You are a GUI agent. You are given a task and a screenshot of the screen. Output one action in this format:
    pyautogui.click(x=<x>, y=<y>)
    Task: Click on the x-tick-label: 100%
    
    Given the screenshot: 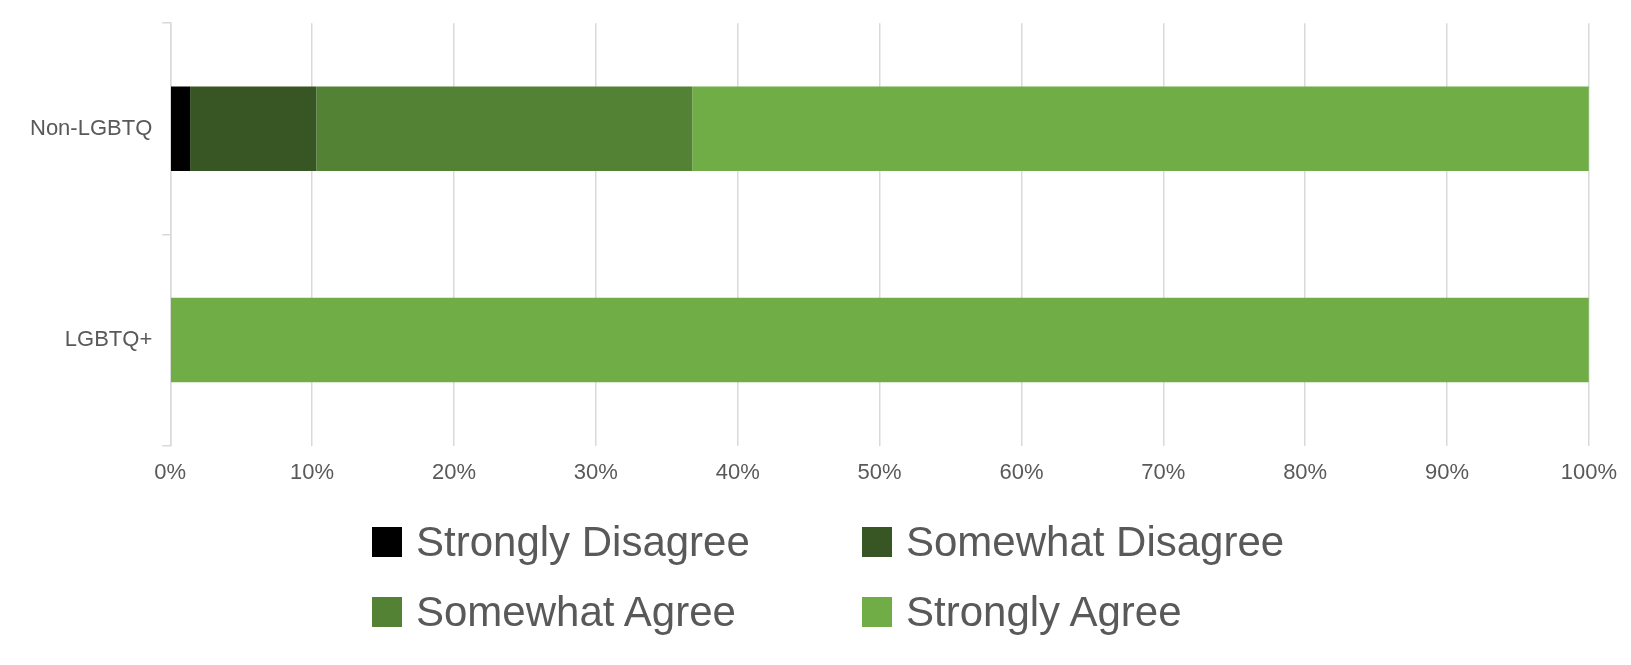 What is the action you would take?
    pyautogui.click(x=1589, y=471)
    